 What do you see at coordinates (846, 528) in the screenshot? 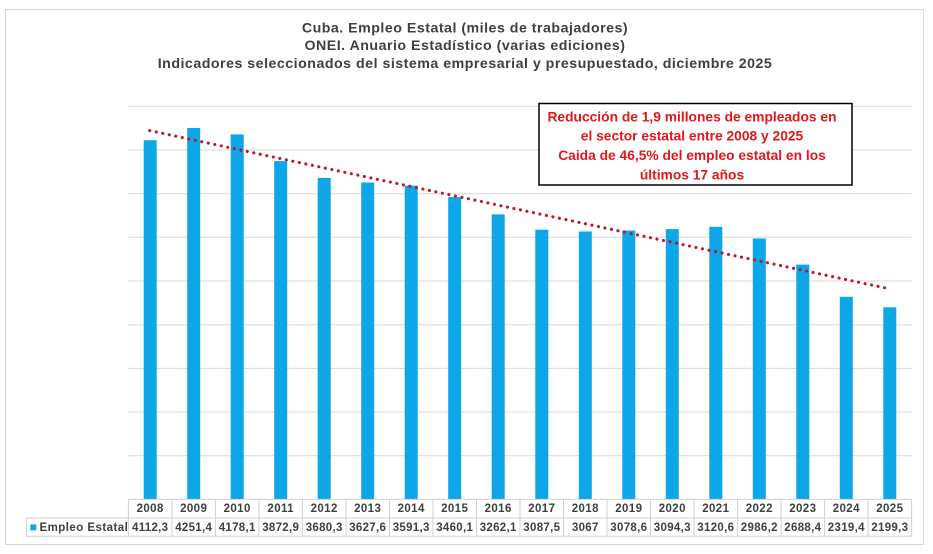
I see `svg-text: 2319,4` at bounding box center [846, 528].